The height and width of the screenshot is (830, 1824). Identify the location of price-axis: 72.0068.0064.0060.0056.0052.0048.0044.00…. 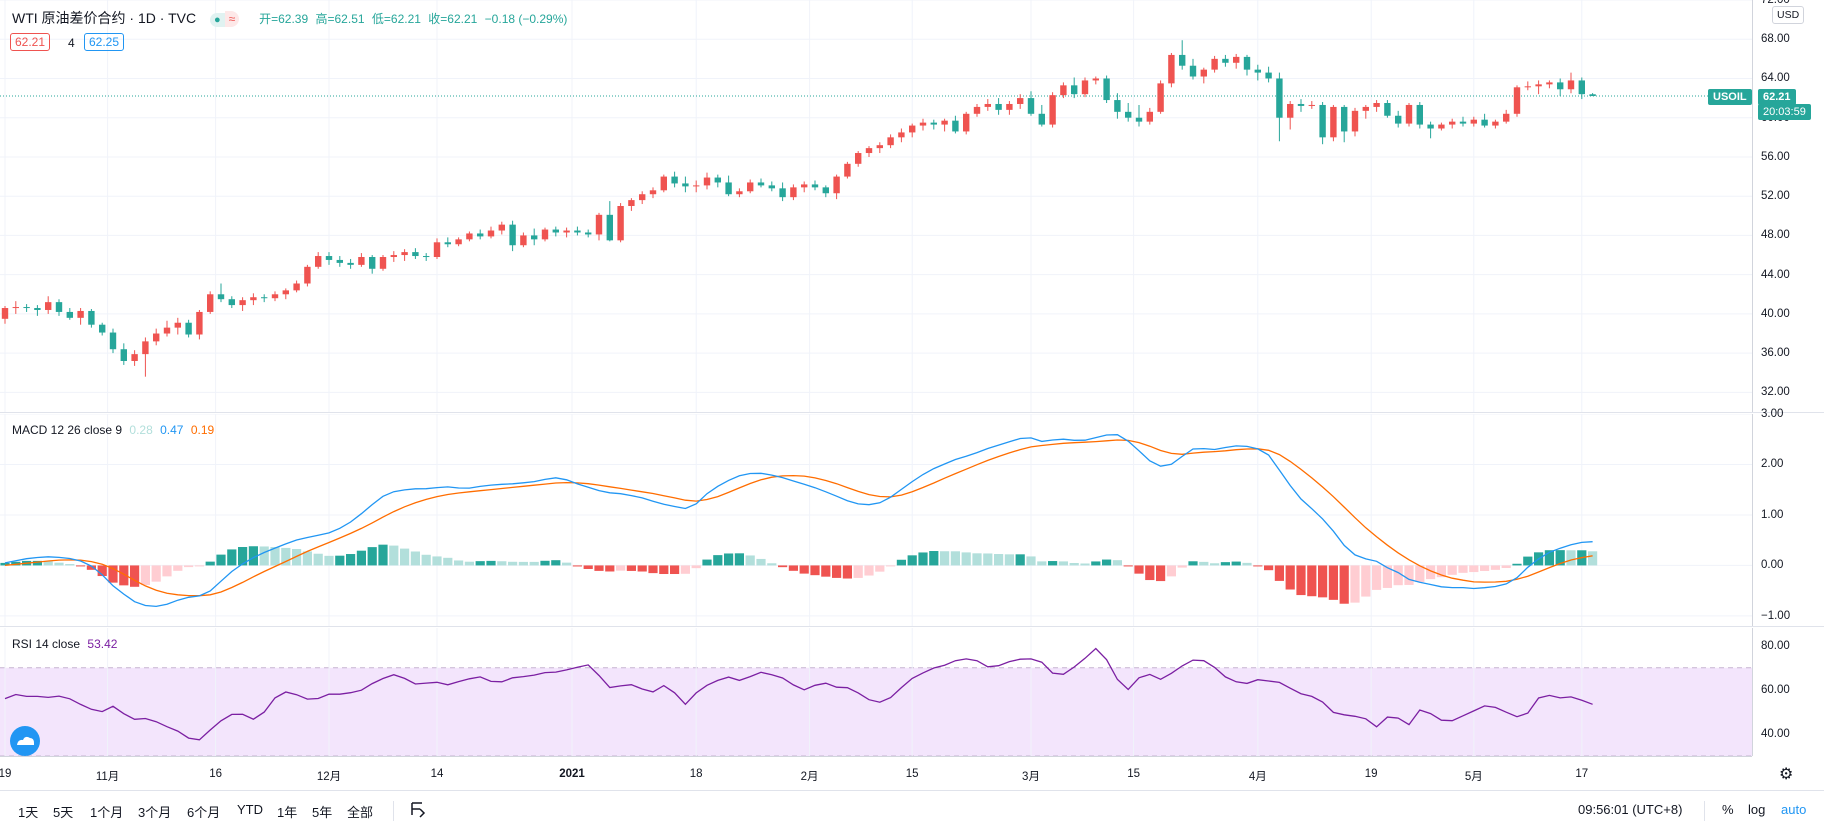
(1788, 206).